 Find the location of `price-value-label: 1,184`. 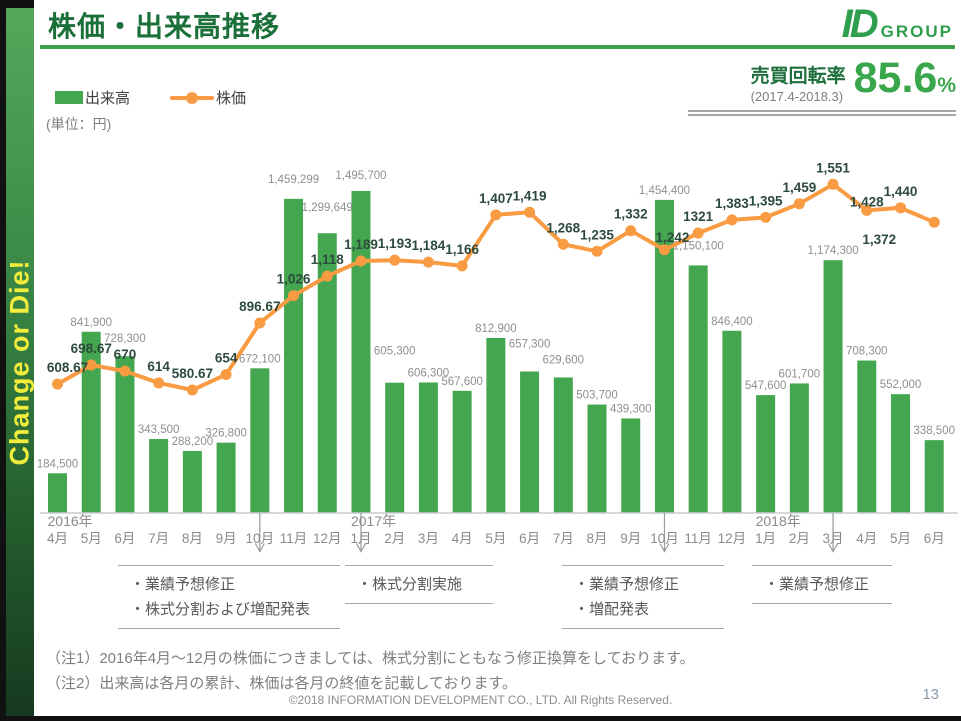

price-value-label: 1,184 is located at coordinates (429, 245).